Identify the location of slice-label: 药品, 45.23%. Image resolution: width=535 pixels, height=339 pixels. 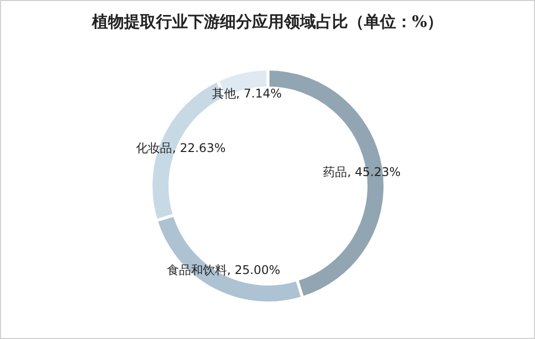
(362, 171).